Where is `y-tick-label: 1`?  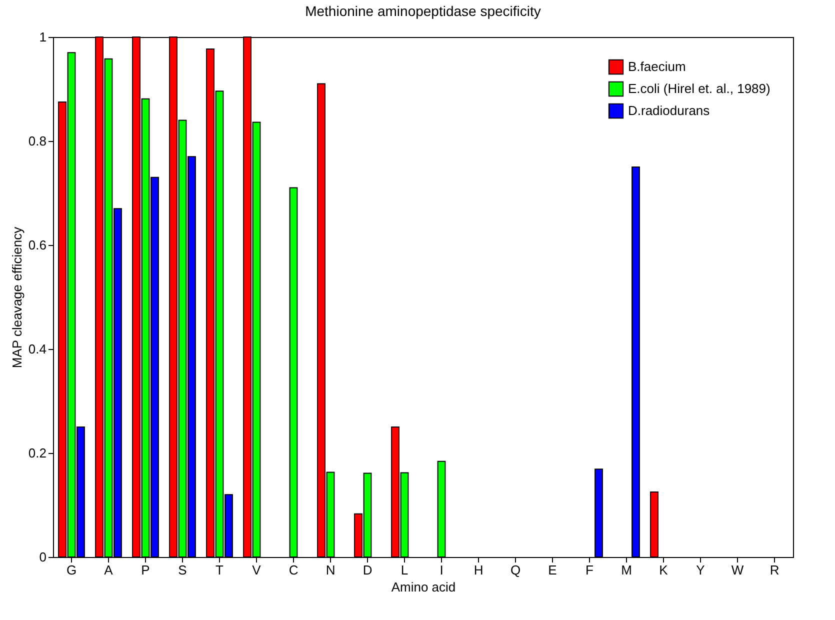
y-tick-label: 1 is located at coordinates (42, 37).